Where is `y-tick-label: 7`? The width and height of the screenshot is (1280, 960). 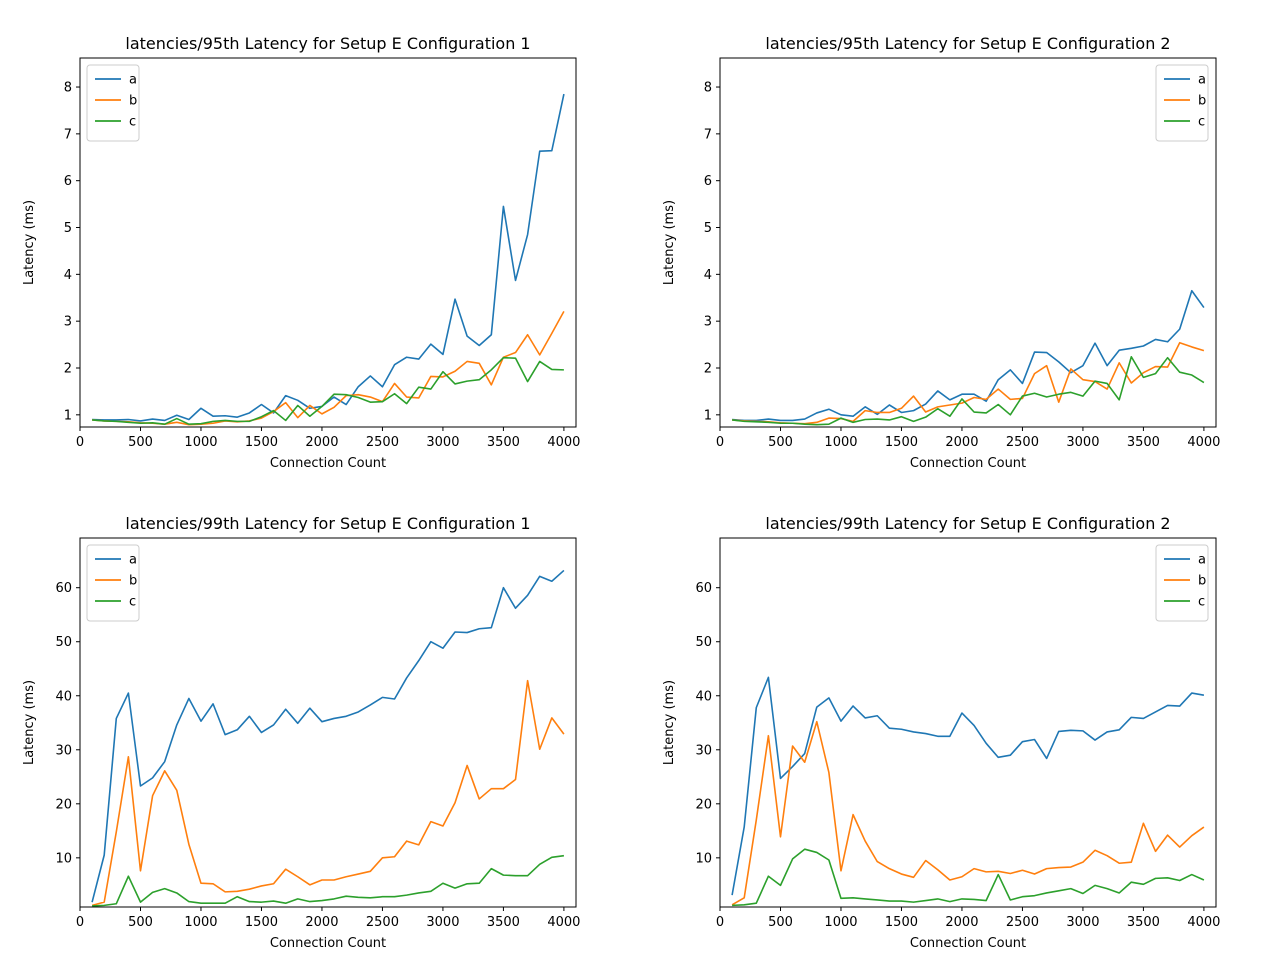
y-tick-label: 7 is located at coordinates (68, 134).